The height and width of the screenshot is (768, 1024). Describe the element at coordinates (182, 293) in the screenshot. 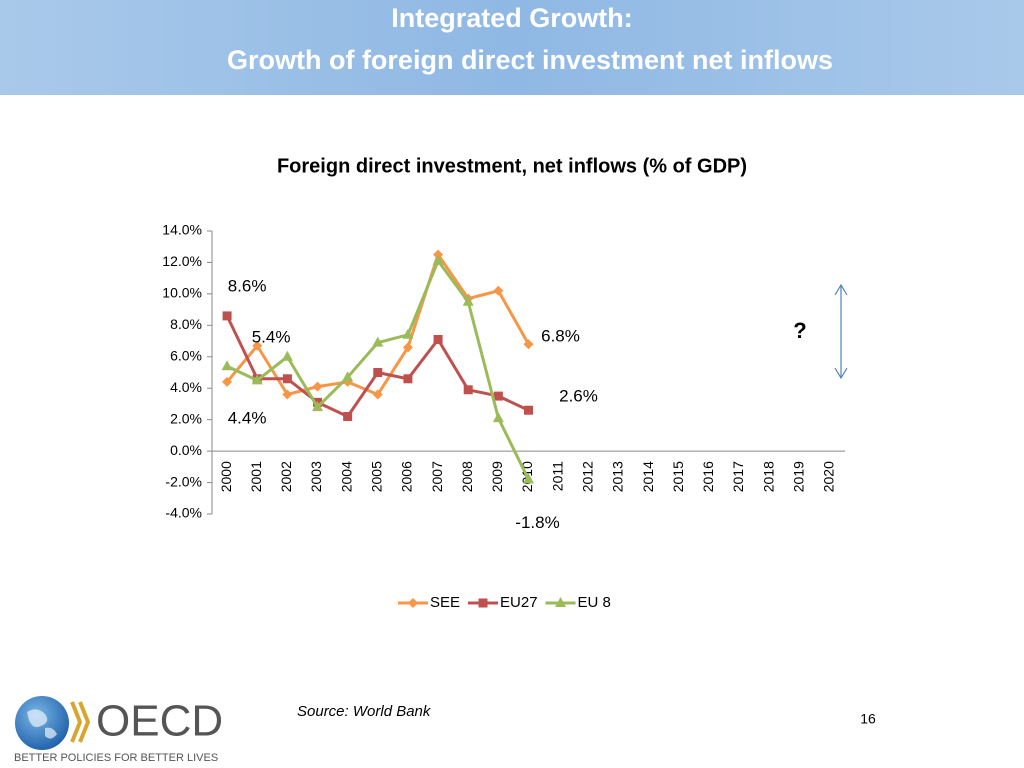

I see `y-tick-label: 10.0%` at that location.